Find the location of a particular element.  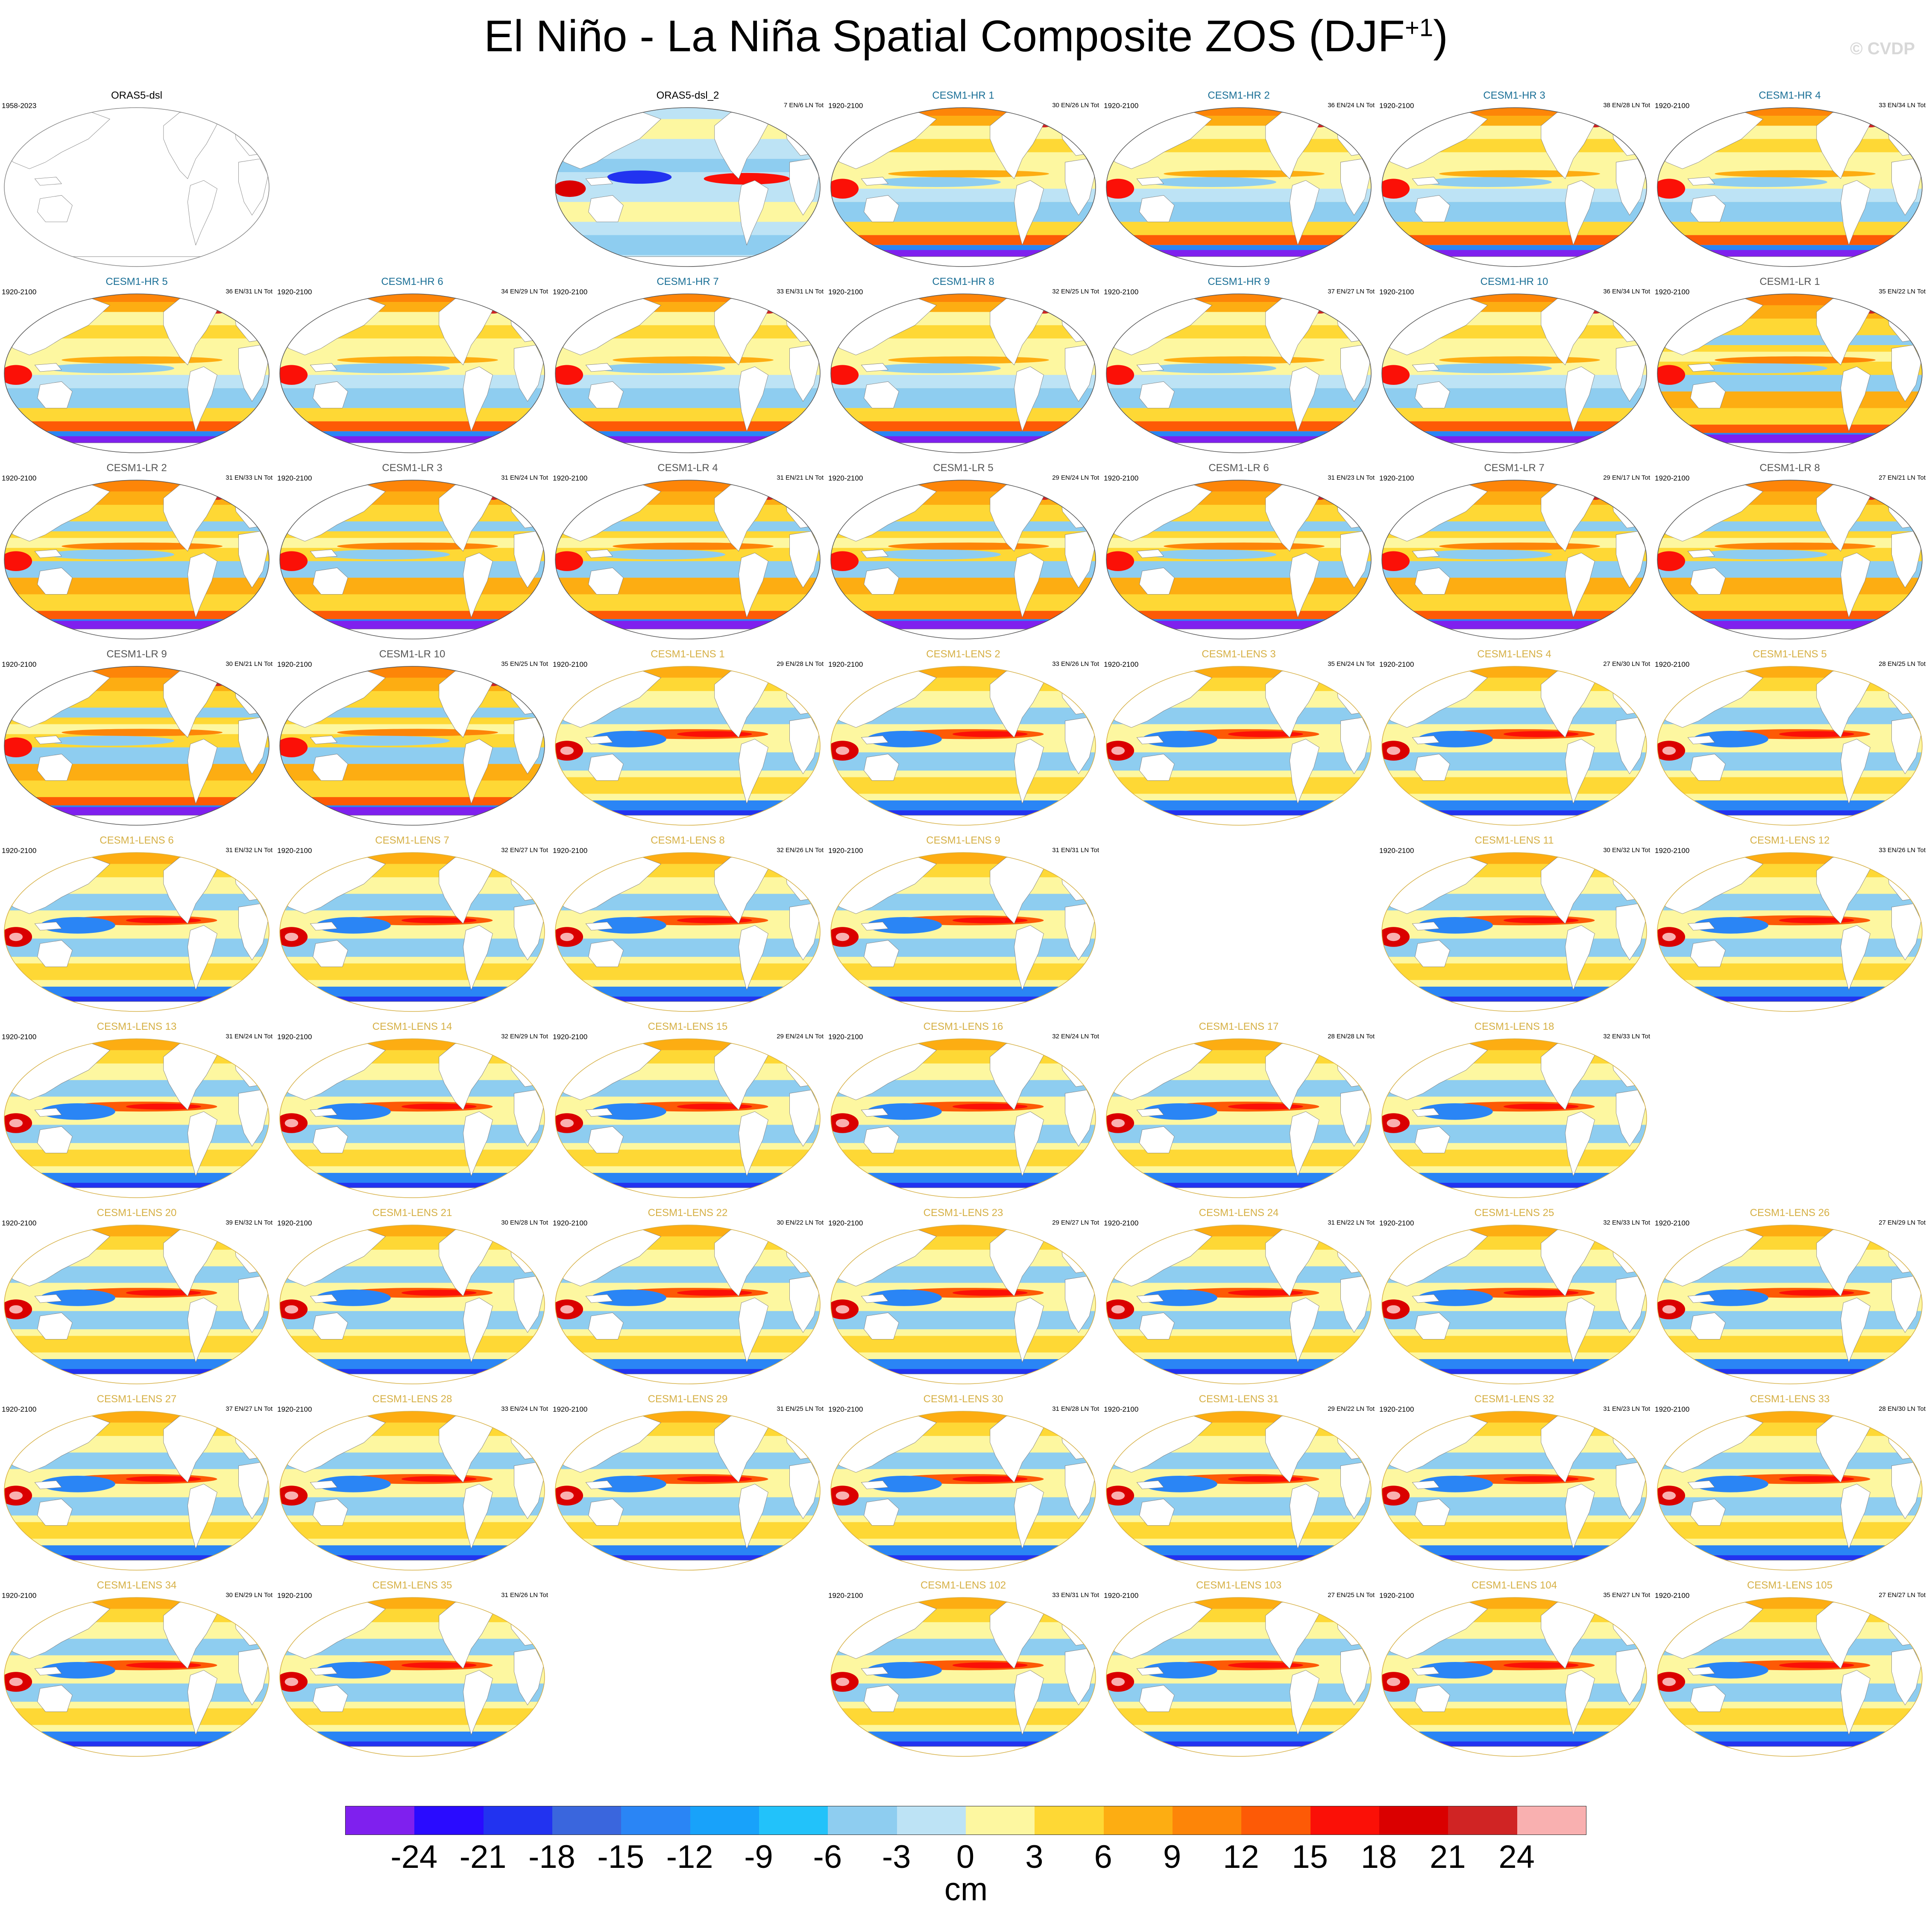

map-panel: CESM1-LENS 20 1920-2100 39 EN/32 LN Tot is located at coordinates (136, 1299).